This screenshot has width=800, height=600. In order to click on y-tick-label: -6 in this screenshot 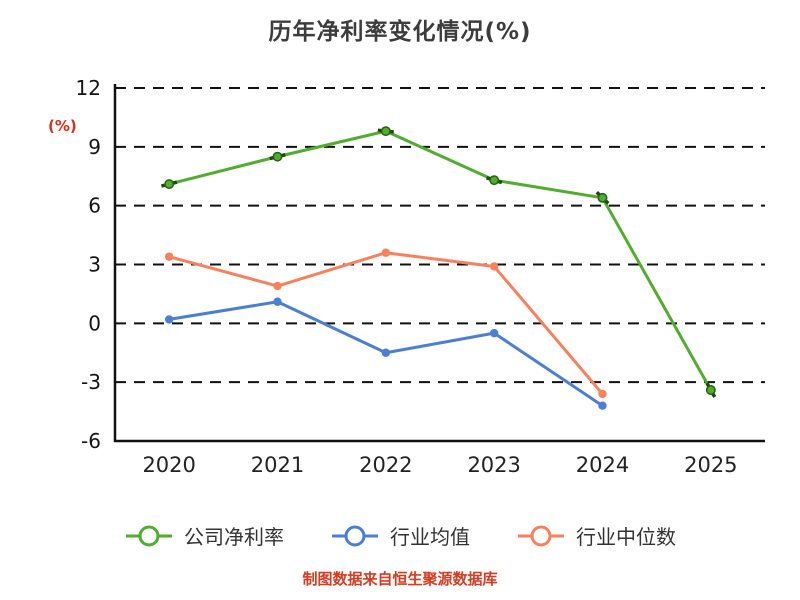, I will do `click(91, 441)`.